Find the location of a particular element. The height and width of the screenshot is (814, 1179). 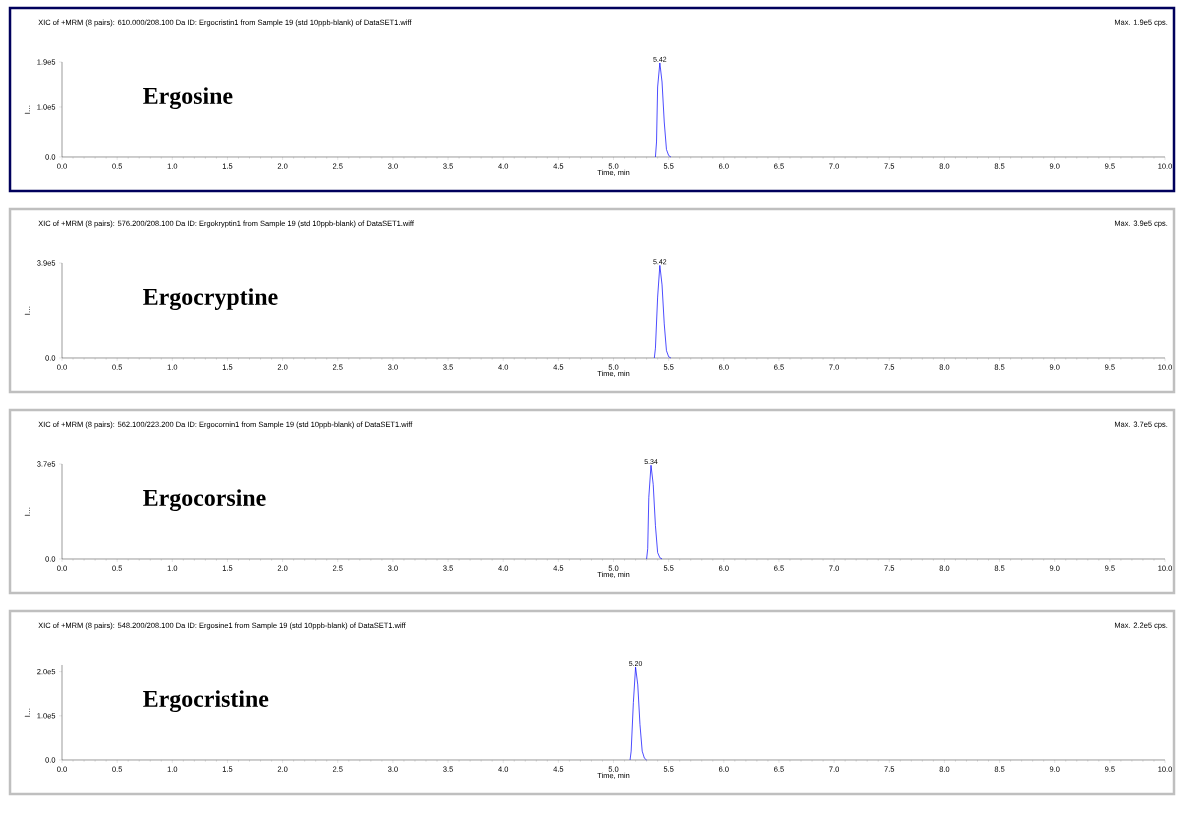

annotation: Ergocorsine is located at coordinates (204, 500).